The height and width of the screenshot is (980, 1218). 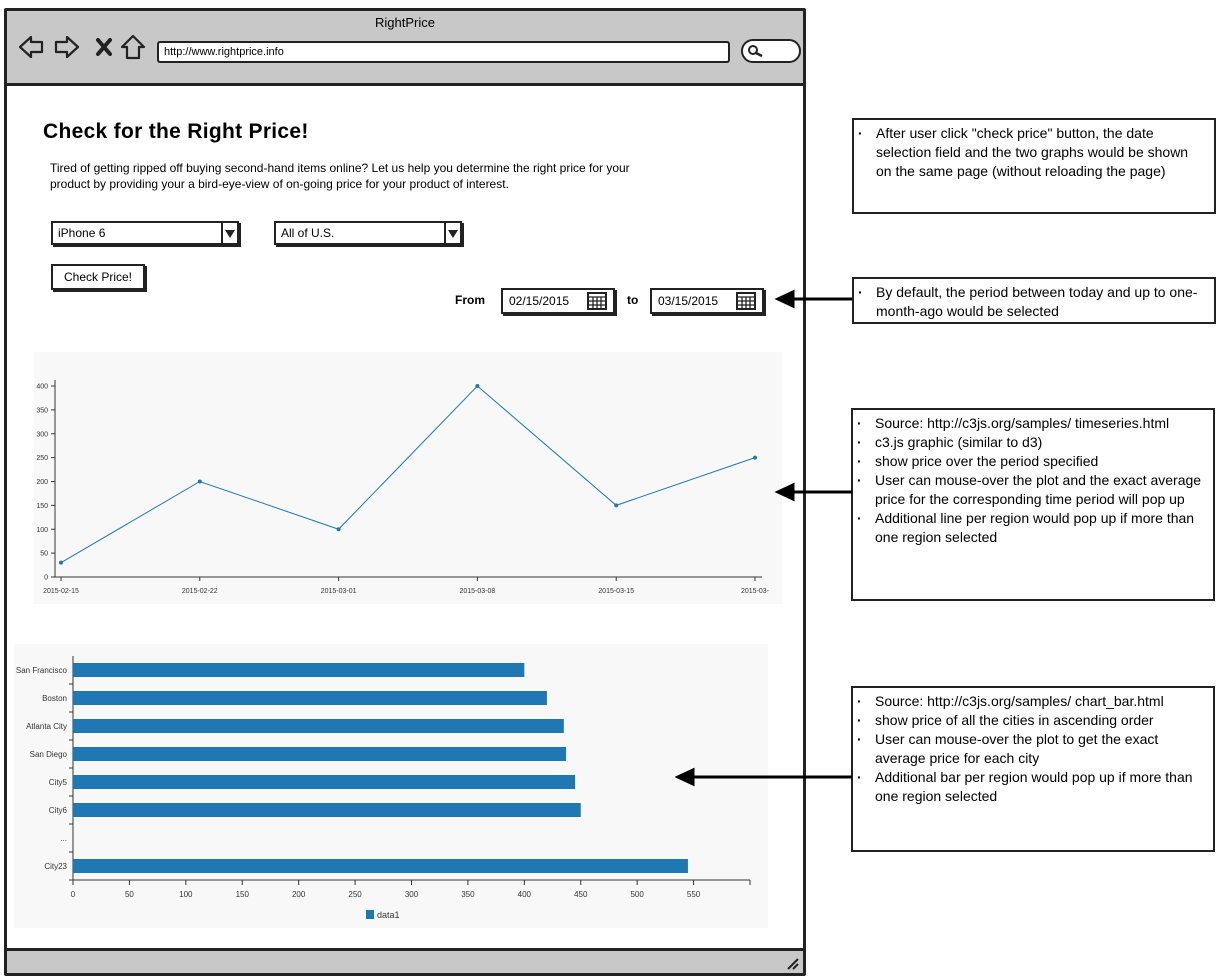 What do you see at coordinates (616, 591) in the screenshot?
I see `x-tick-label: 2015-03-15` at bounding box center [616, 591].